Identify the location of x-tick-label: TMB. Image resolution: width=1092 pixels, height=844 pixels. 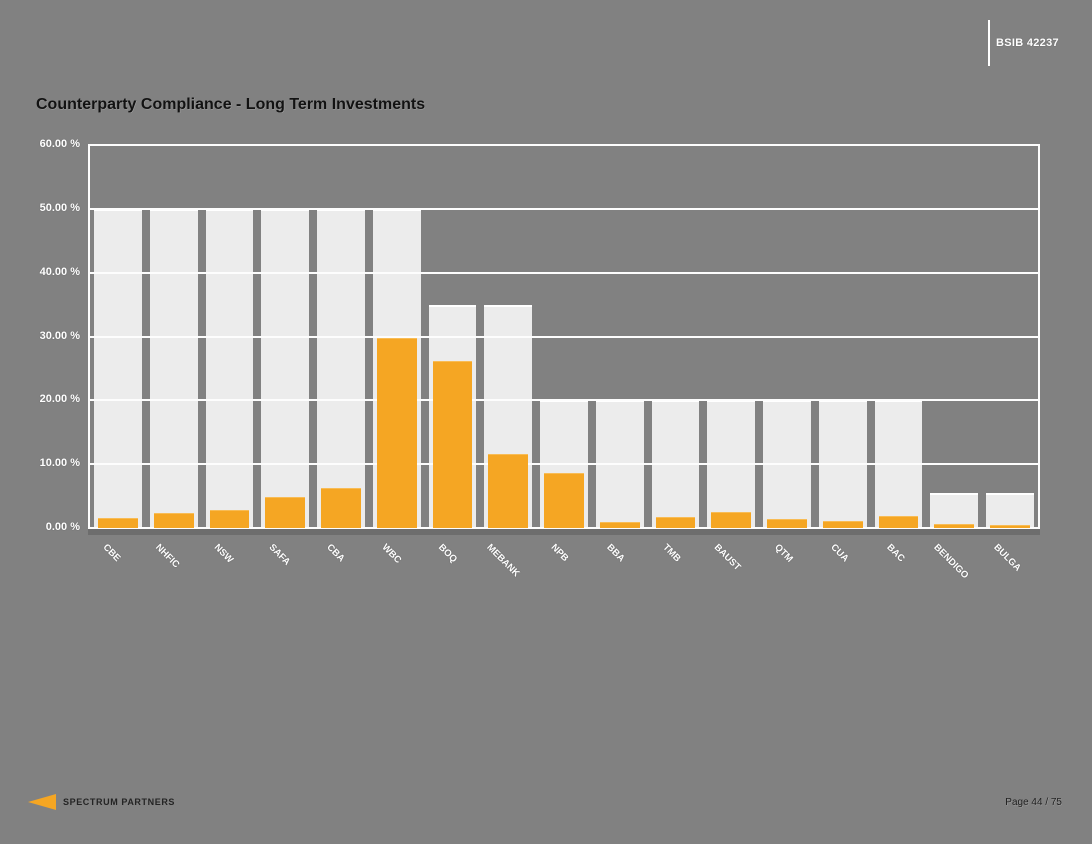
(671, 553).